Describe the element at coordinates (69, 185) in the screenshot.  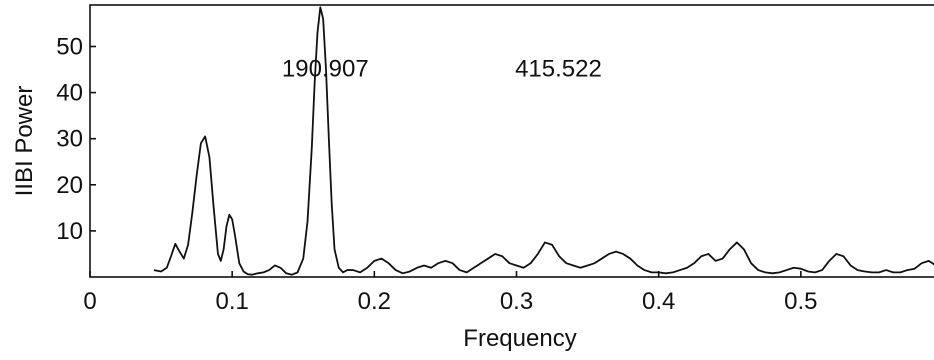
I see `y-tick-label: 20` at that location.